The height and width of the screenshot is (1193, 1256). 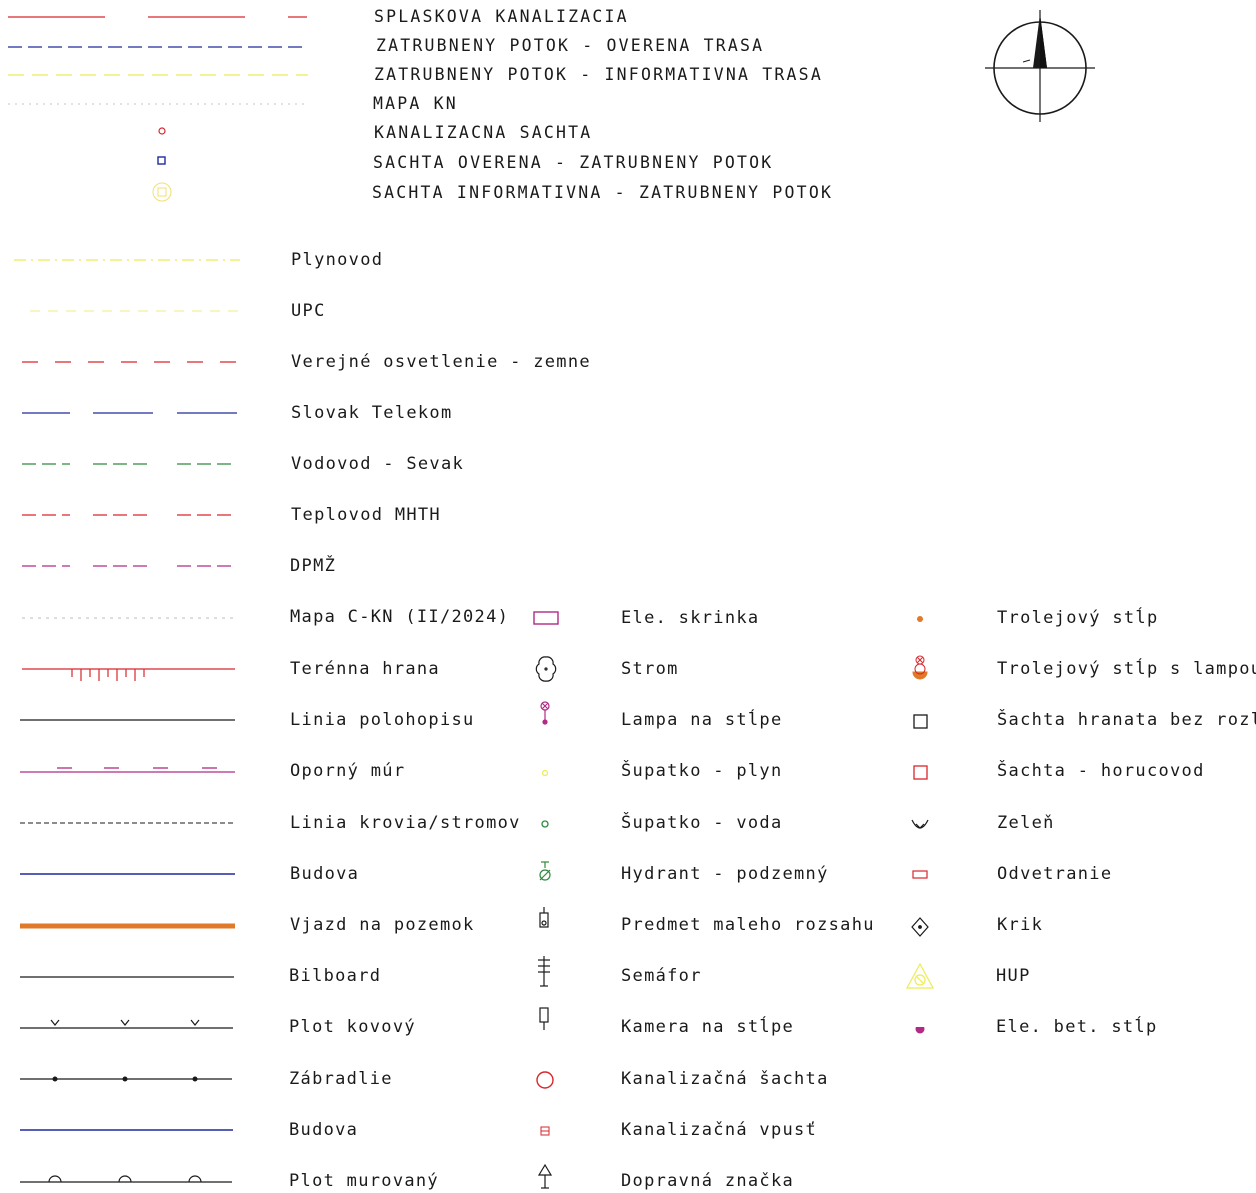 What do you see at coordinates (127, 770) in the screenshot?
I see `symbol-oporny-mur` at bounding box center [127, 770].